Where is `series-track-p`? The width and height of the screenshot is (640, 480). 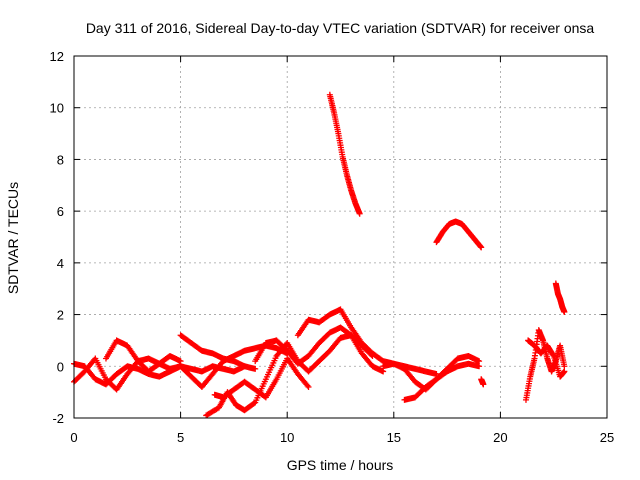 series-track-p is located at coordinates (560, 297).